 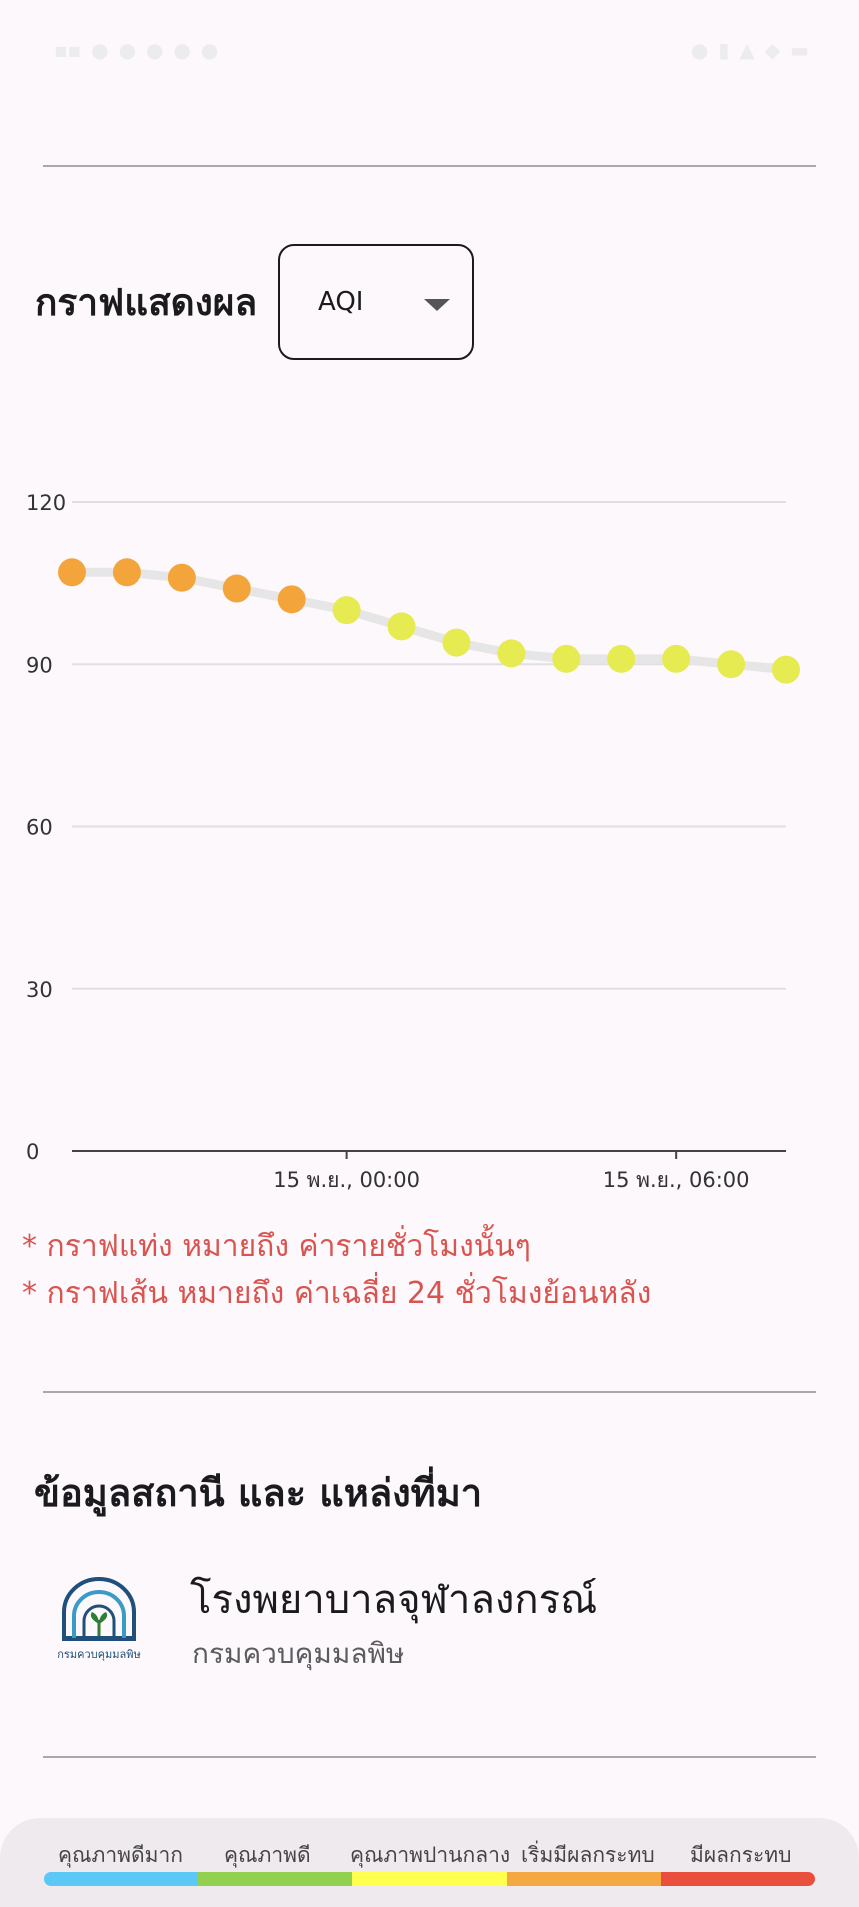 I want to click on legend-label-affecting: มีผลกระทบ, so click(x=741, y=1855).